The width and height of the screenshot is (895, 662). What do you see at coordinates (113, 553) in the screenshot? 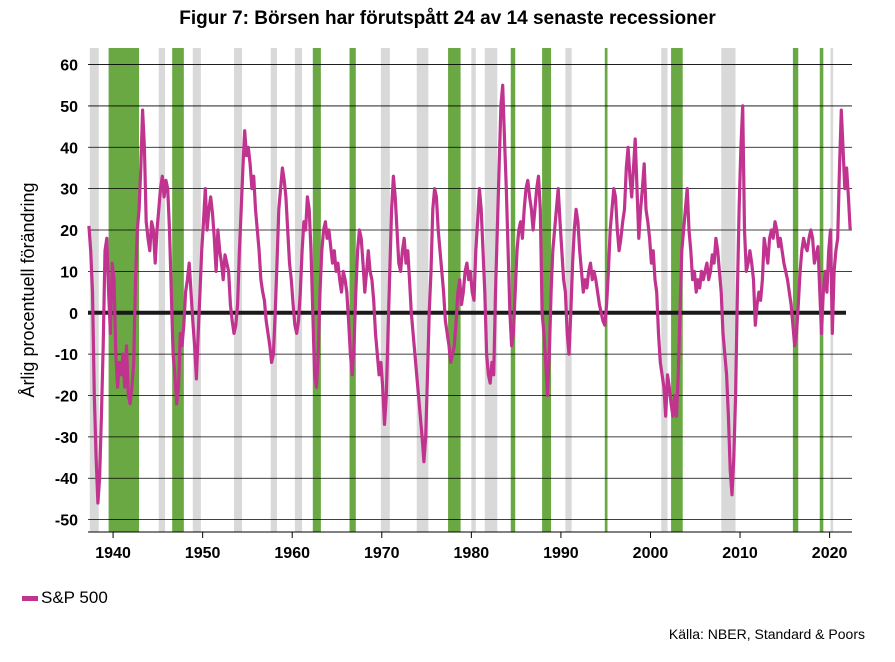
I see `x-tick-label: 1940` at bounding box center [113, 553].